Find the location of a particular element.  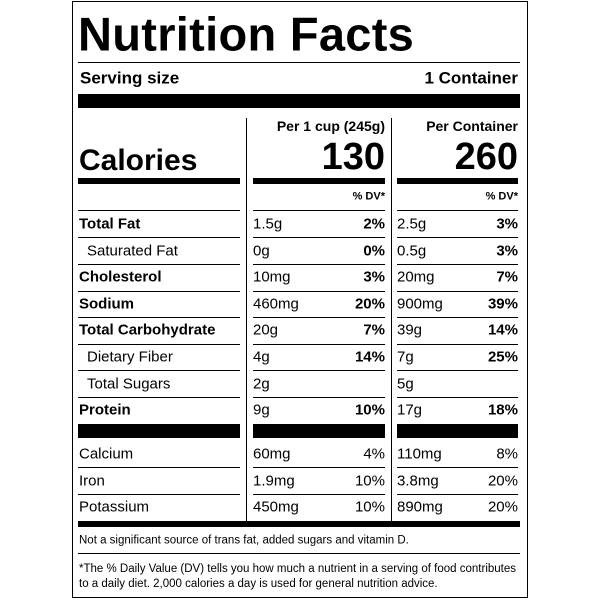

amount: 10mg is located at coordinates (272, 277).